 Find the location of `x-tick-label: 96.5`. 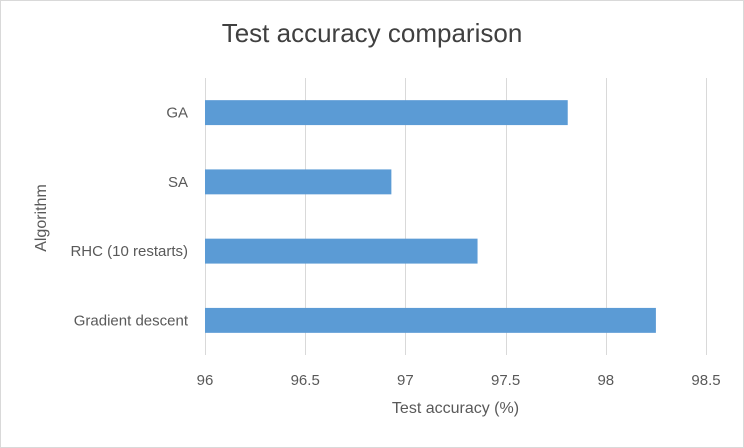

x-tick-label: 96.5 is located at coordinates (305, 380).